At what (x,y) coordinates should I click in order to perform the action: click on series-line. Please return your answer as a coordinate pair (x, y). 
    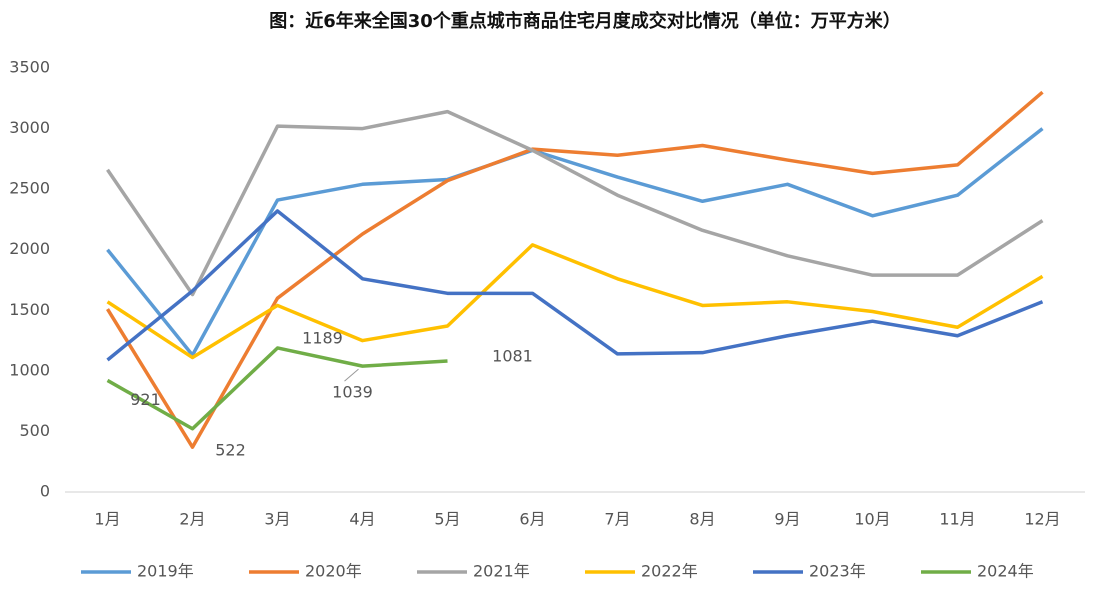
    Looking at the image, I should click on (277, 388).